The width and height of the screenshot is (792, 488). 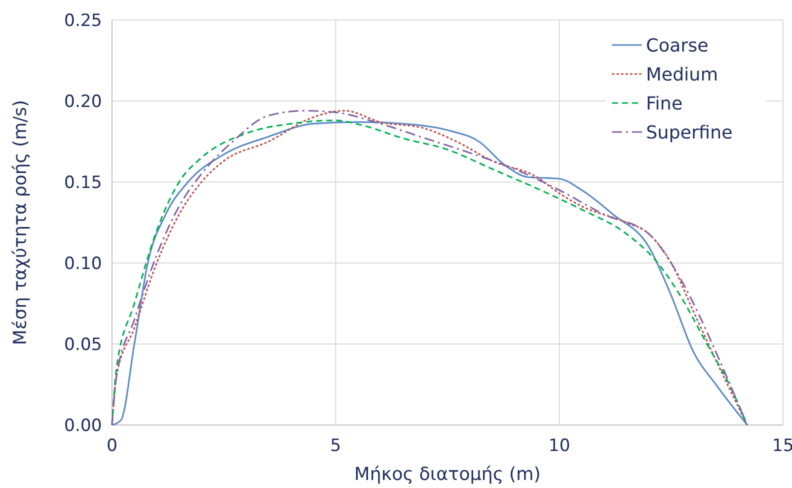 I want to click on x-tick-label: 0, so click(x=112, y=446).